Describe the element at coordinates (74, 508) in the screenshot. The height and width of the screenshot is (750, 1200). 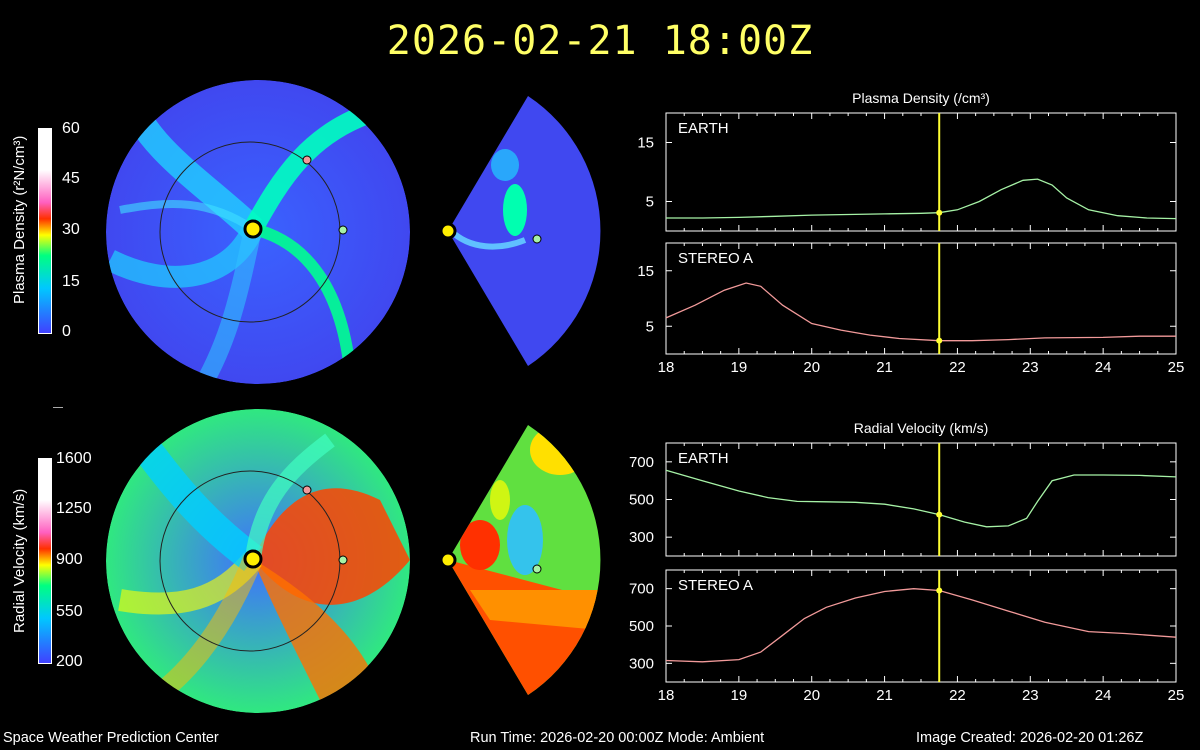
I see `velocity-tick-1250: 1250` at that location.